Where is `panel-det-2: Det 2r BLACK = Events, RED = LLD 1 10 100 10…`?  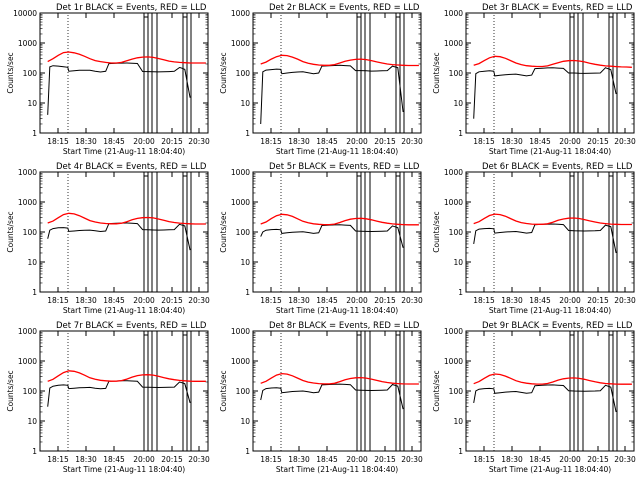 panel-det-2: Det 2r BLACK = Events, RED = LLD 1 10 100 10… is located at coordinates (321, 79).